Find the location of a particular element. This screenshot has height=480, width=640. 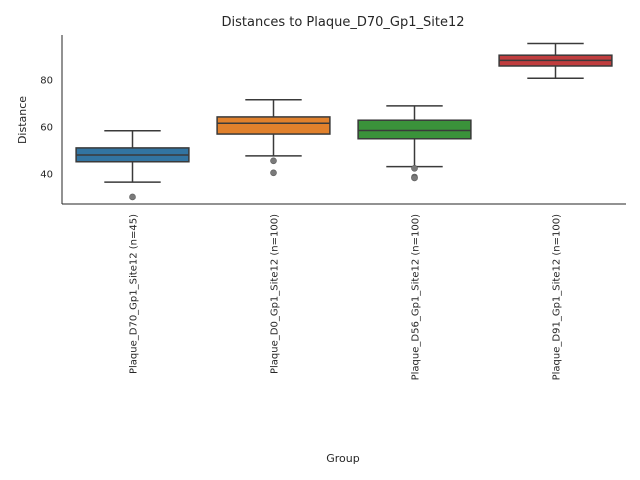

x-axis-title: Group is located at coordinates (343, 458).